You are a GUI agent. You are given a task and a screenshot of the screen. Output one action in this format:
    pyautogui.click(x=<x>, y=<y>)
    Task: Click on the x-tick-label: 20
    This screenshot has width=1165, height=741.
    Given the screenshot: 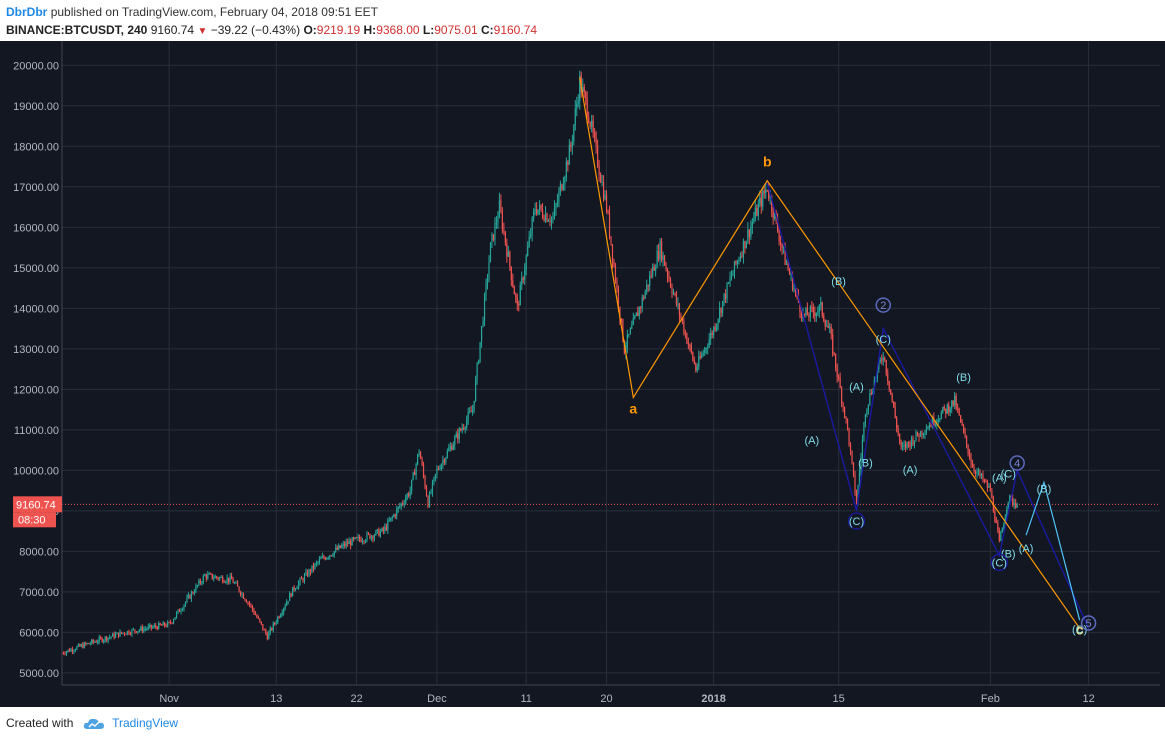 What is the action you would take?
    pyautogui.click(x=606, y=699)
    